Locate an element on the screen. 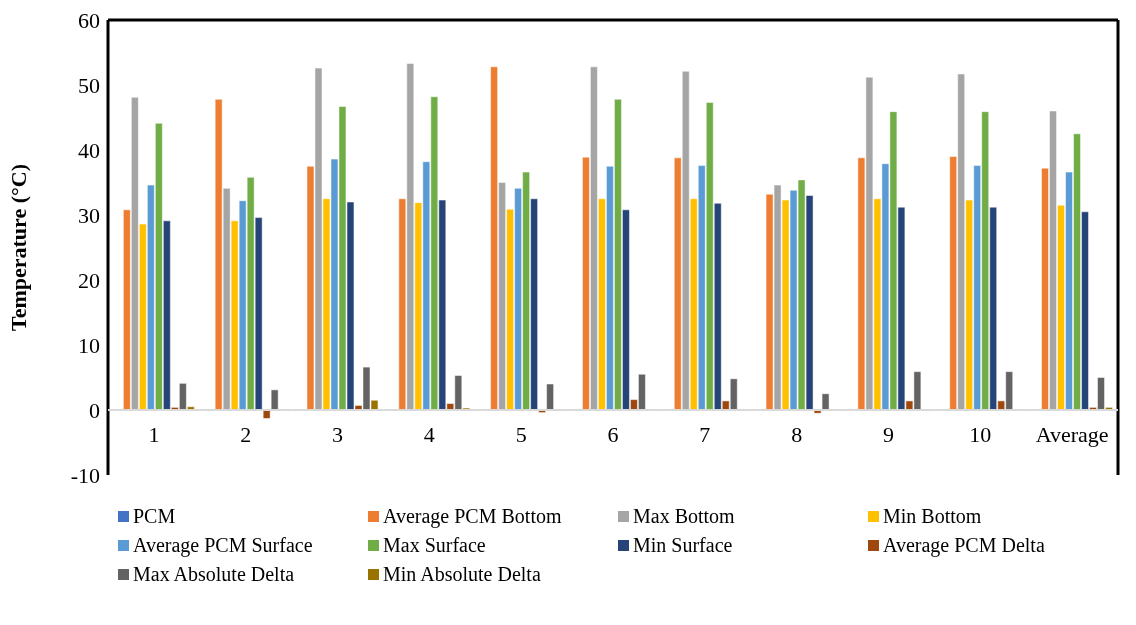 The height and width of the screenshot is (625, 1136). x-tick-label: 1 is located at coordinates (154, 434).